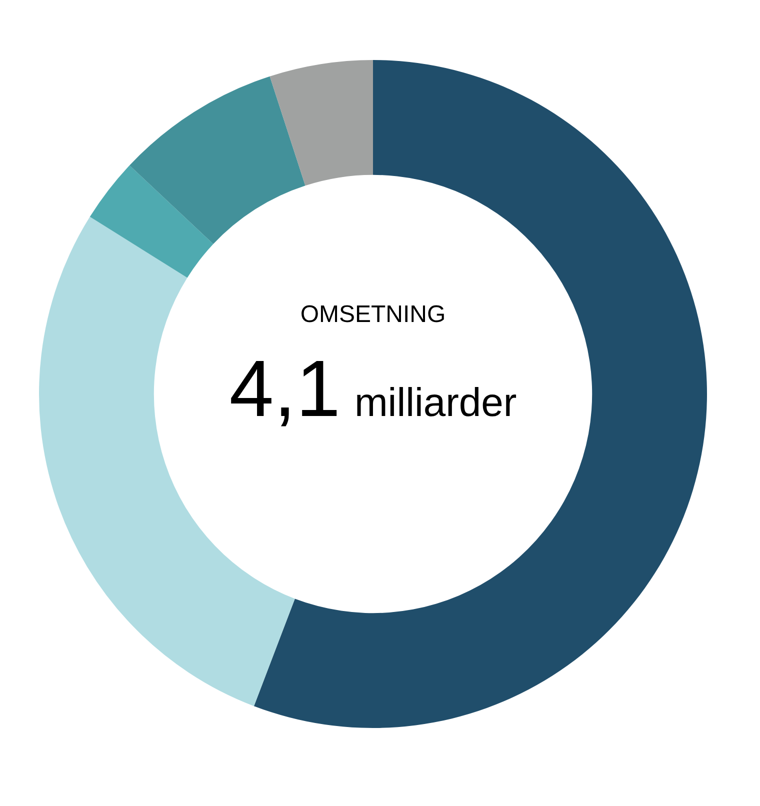  I want to click on text: milliarder, so click(435, 403).